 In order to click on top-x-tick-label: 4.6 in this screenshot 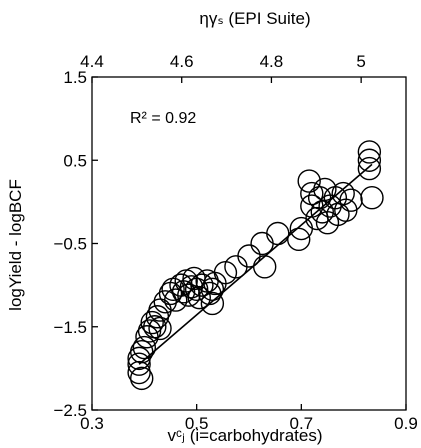, I will do `click(182, 61)`.